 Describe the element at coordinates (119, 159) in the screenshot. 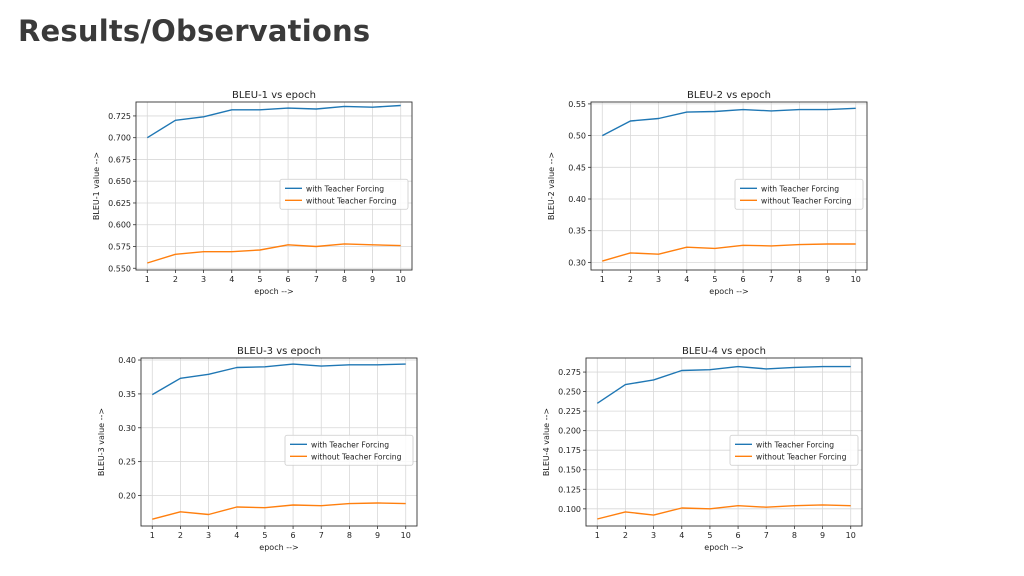

I see `y-tick-label: 0.675` at that location.